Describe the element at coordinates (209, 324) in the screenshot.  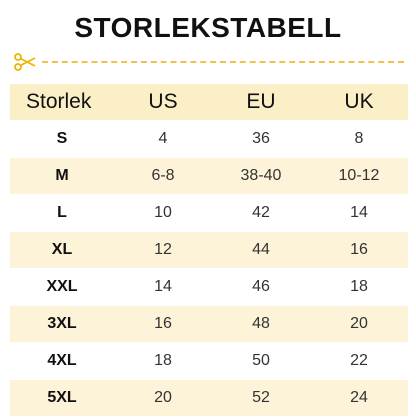
I see `table-row: 3XL 16 48 20` at that location.